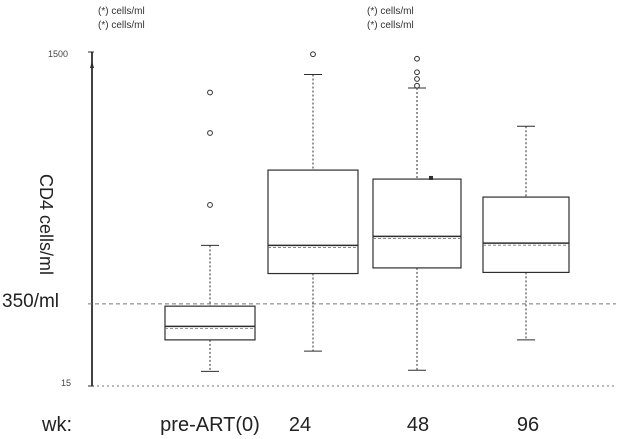 The width and height of the screenshot is (622, 439). Describe the element at coordinates (313, 222) in the screenshot. I see `box-24-rect` at that location.